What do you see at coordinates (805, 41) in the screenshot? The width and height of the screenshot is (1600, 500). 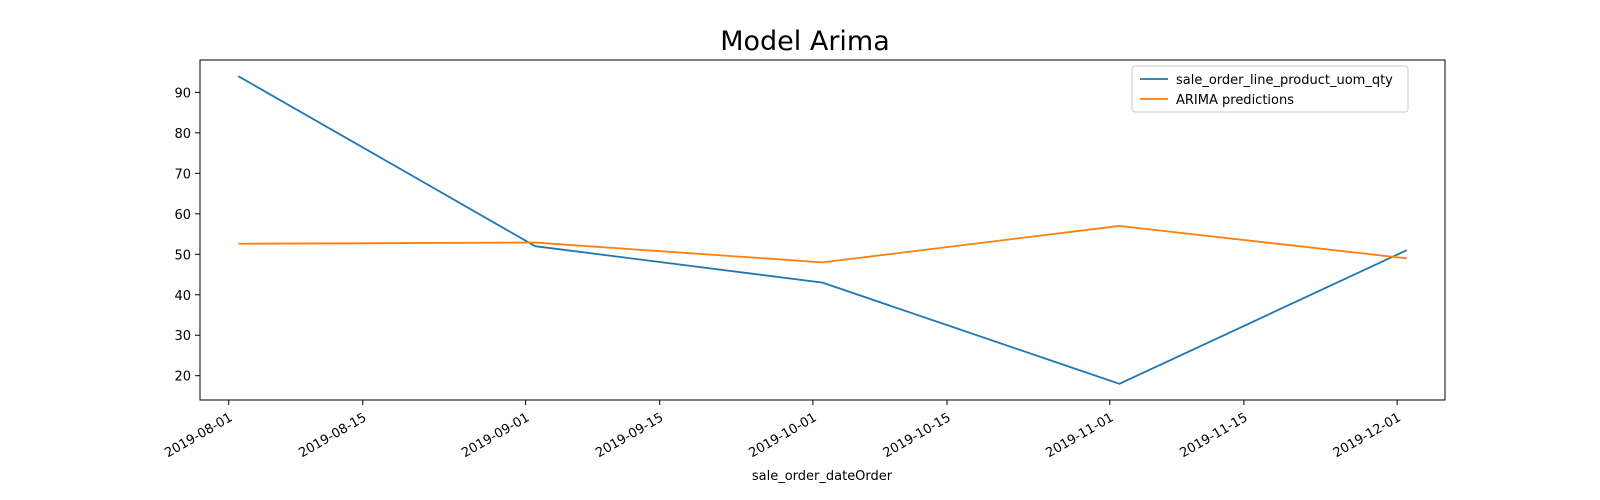 I see `chart-title: Model Arima` at bounding box center [805, 41].